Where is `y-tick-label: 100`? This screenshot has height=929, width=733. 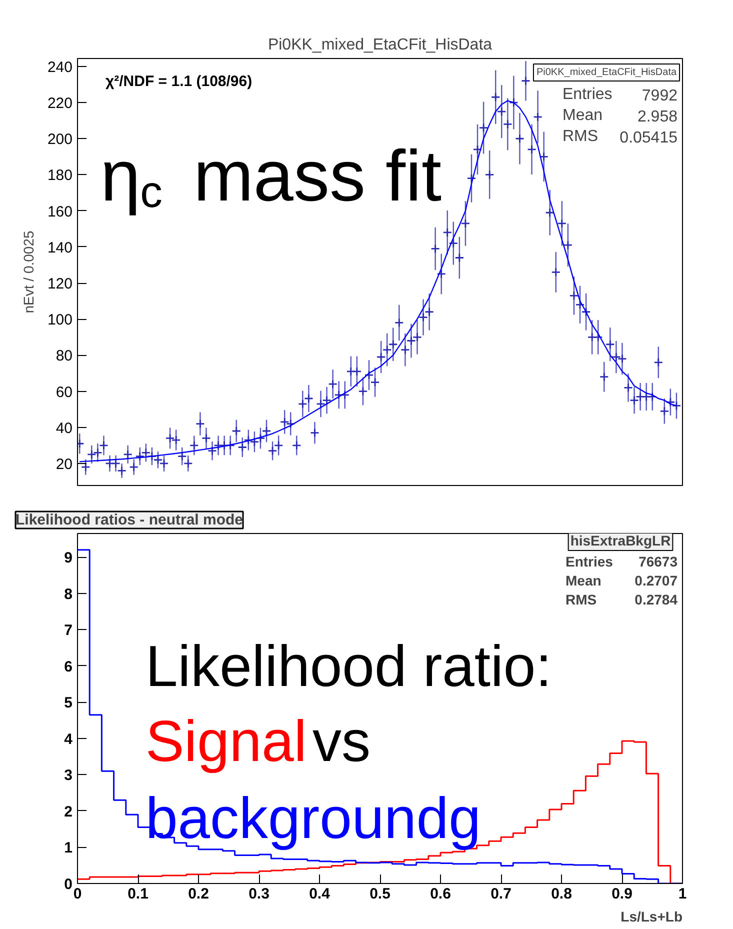
y-tick-label: 100 is located at coordinates (60, 320).